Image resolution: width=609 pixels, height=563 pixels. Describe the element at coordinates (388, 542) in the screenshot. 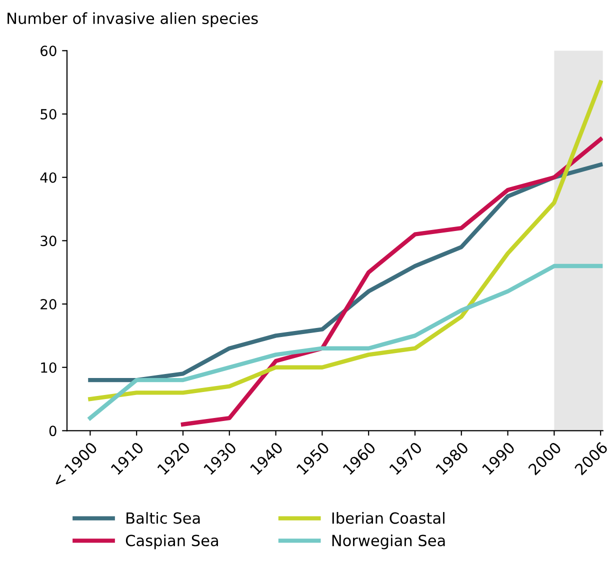

I see `legend-label: Norwegian Sea` at that location.